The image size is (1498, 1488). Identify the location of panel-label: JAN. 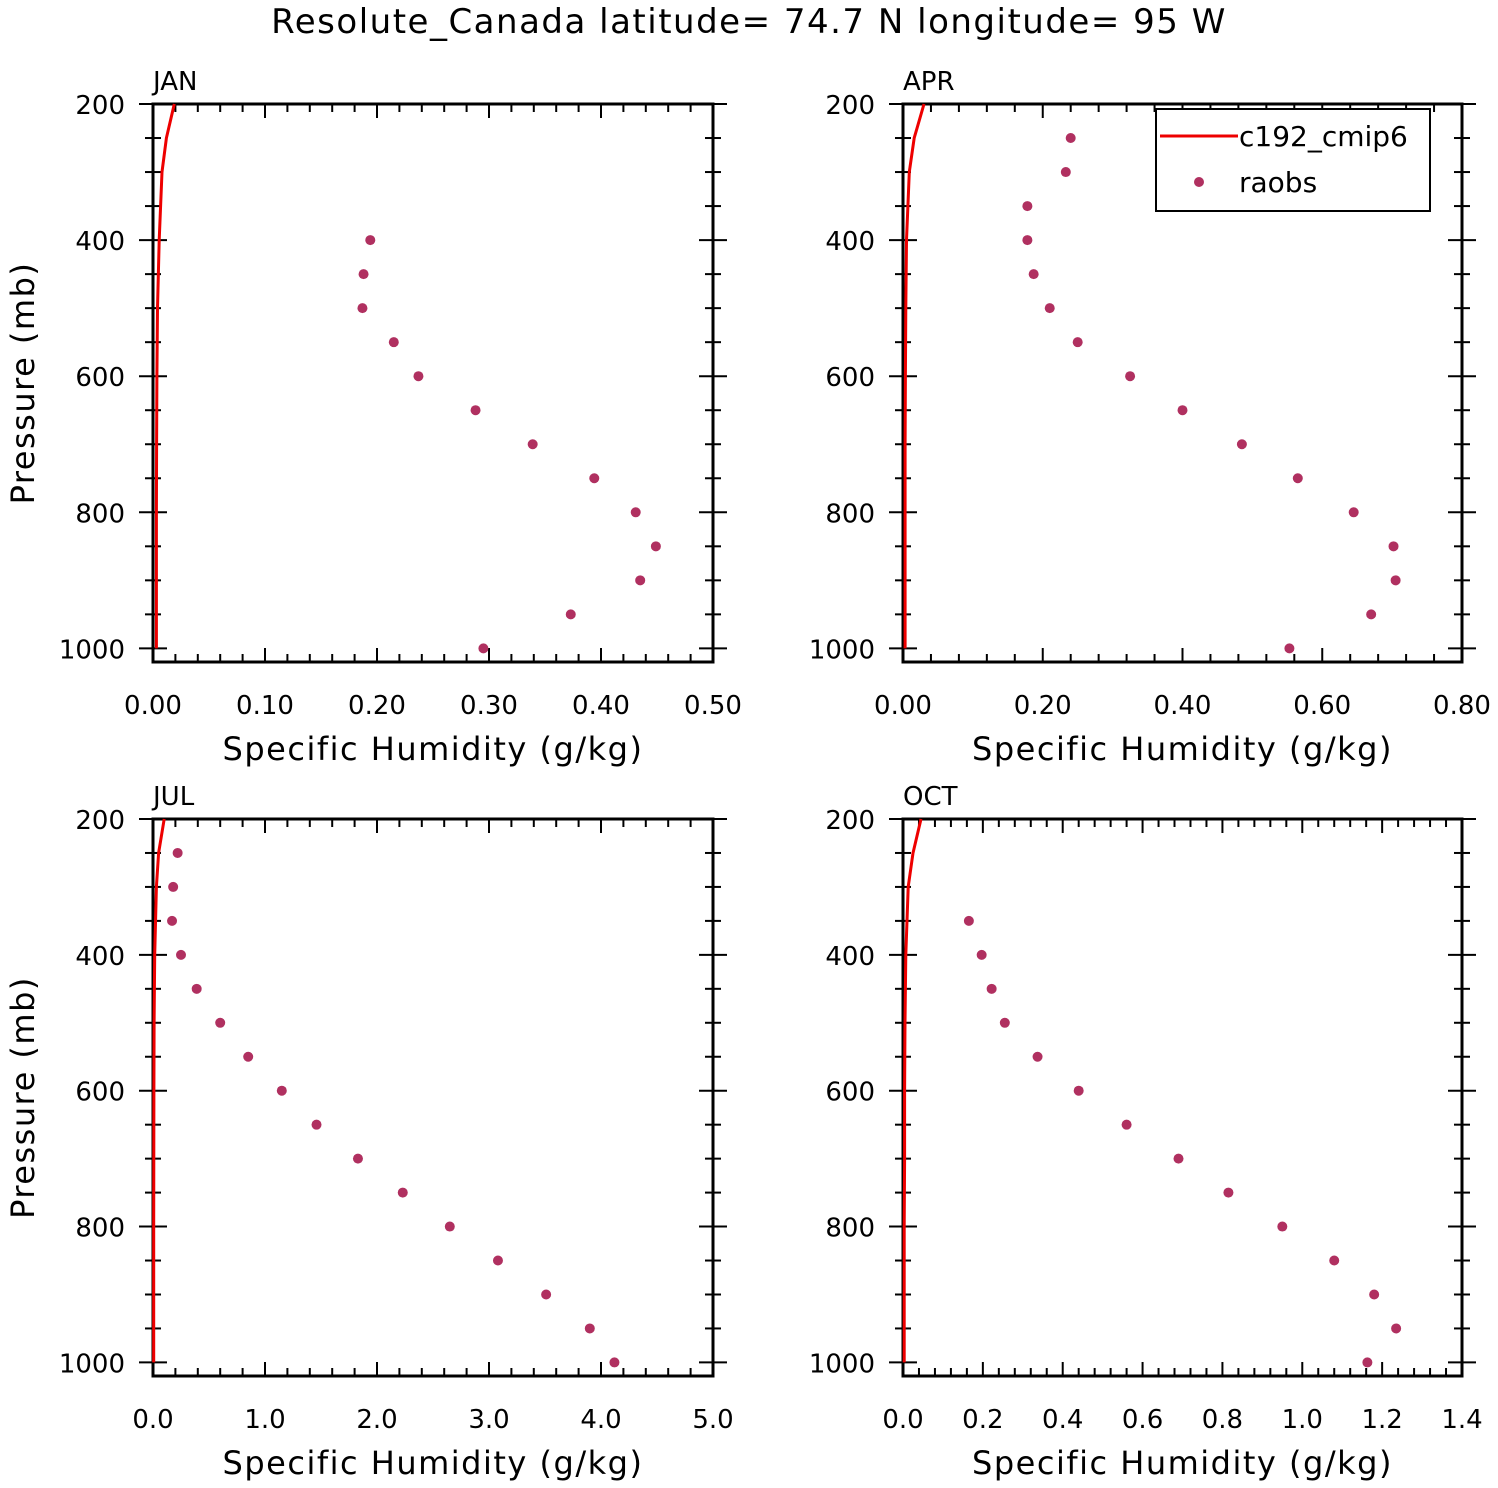
(174, 82).